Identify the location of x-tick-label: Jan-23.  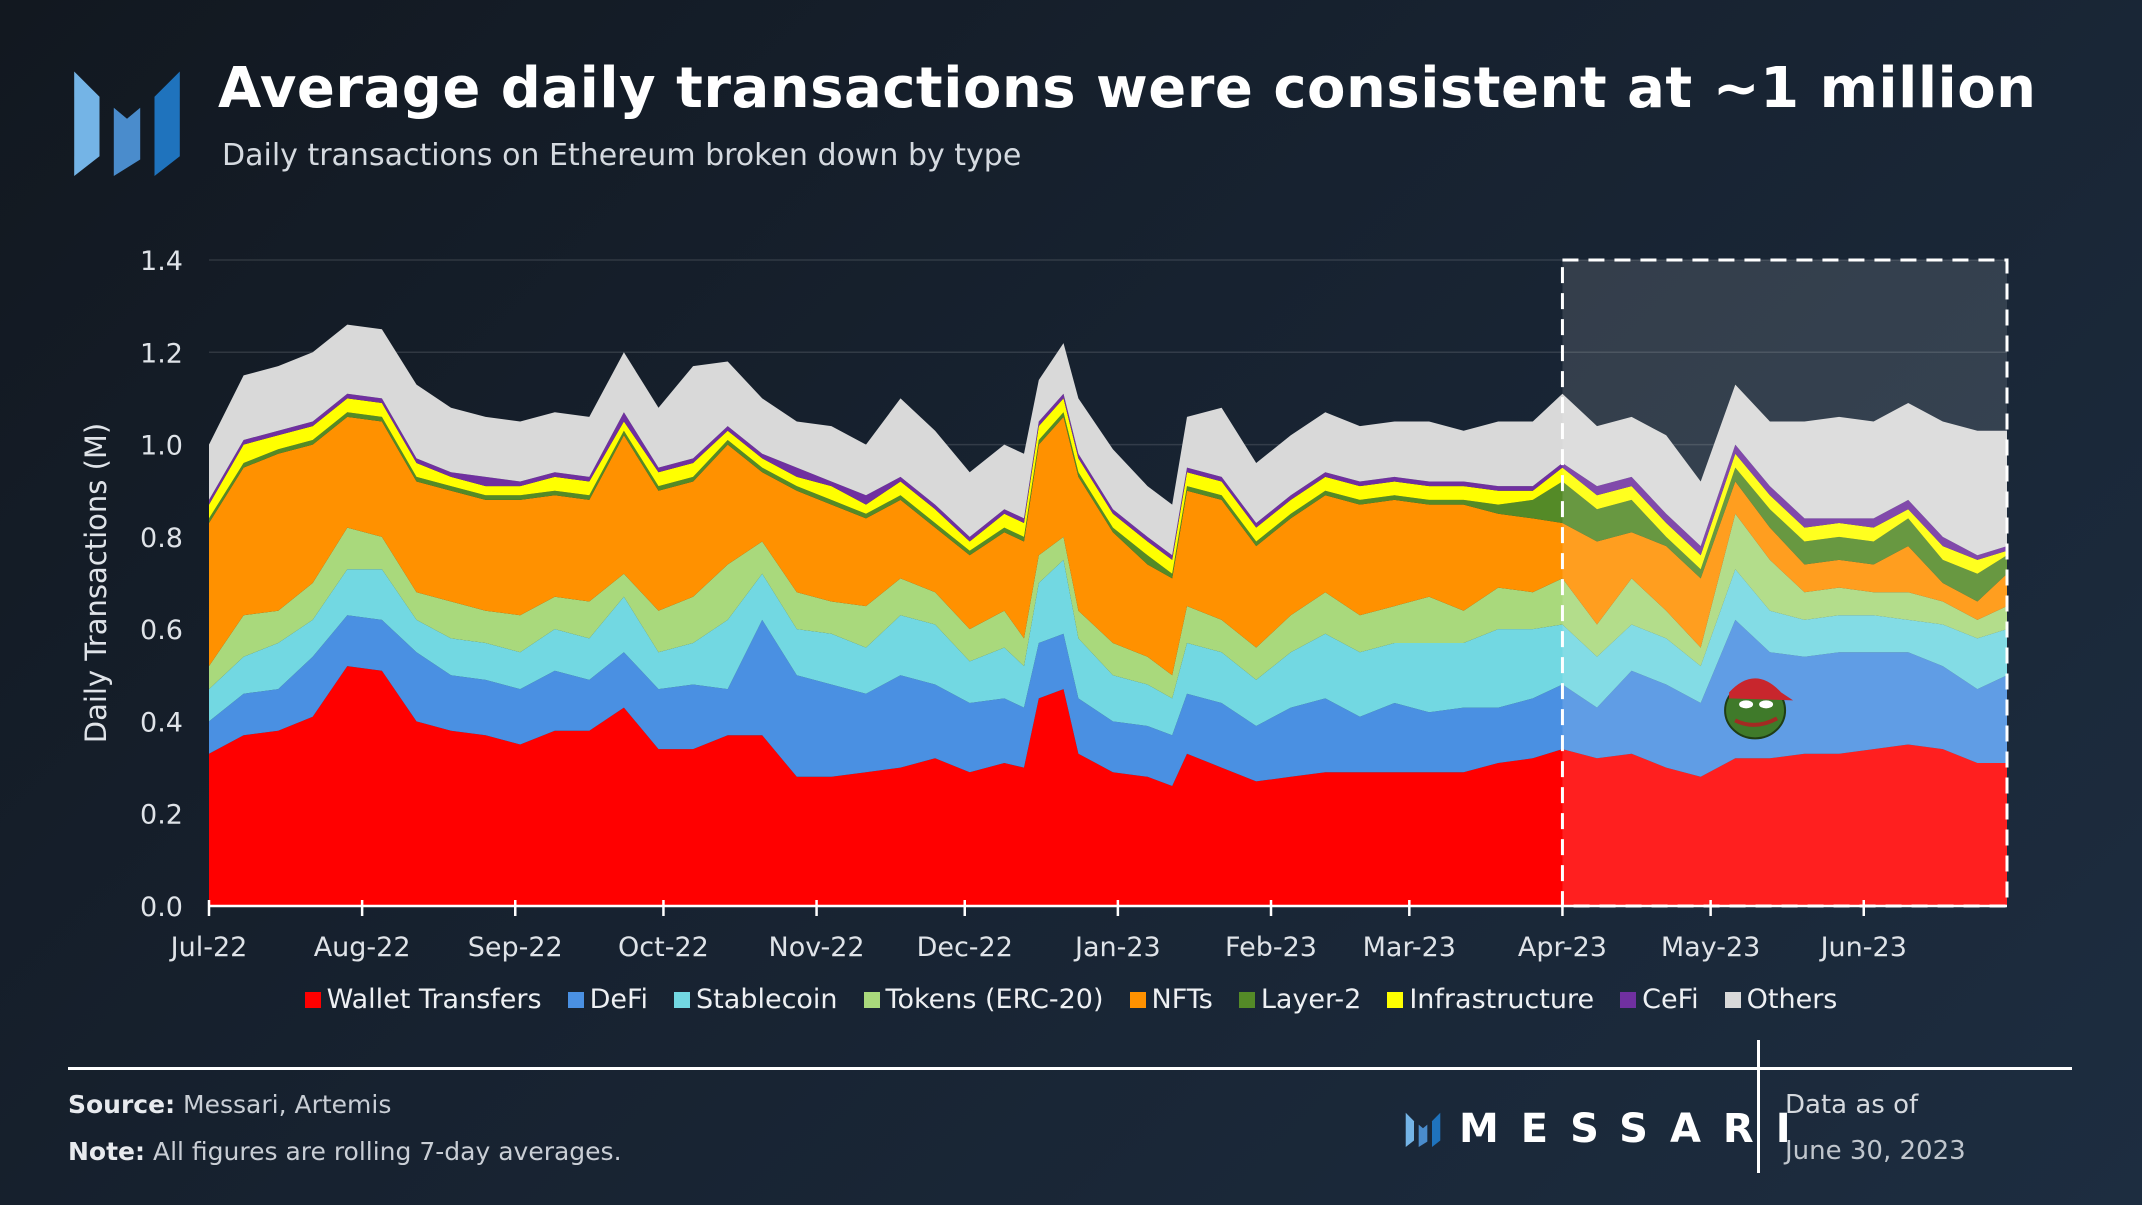
(1117, 947).